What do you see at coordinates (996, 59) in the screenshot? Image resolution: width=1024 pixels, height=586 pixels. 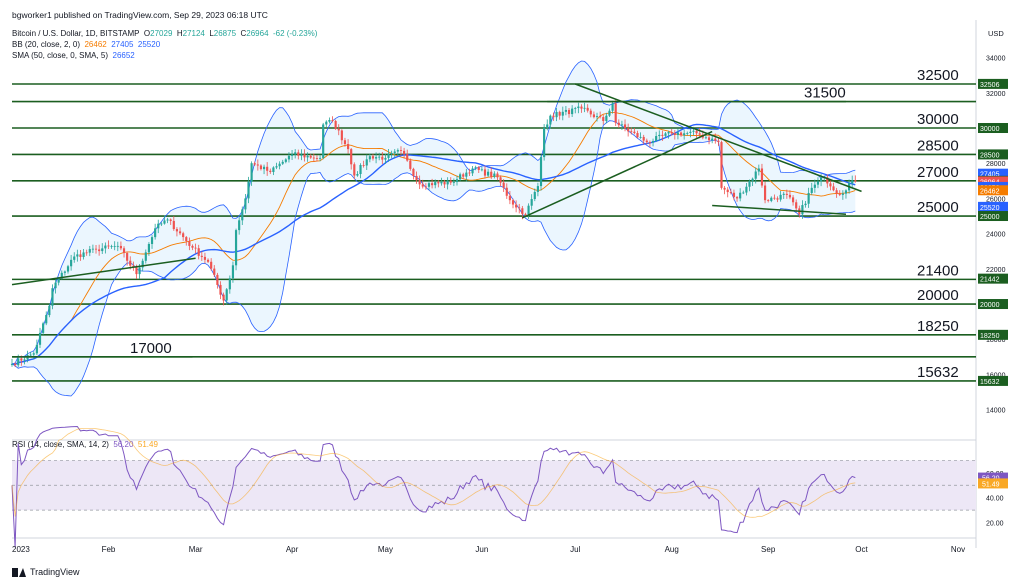 I see `price-tick-label: 34000` at bounding box center [996, 59].